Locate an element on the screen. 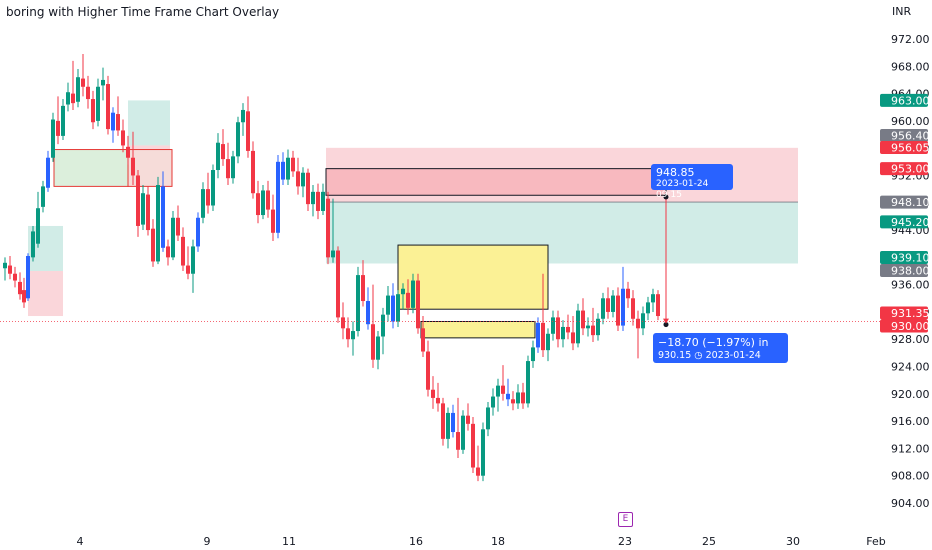 The height and width of the screenshot is (550, 932). price-label-text: 956.05 is located at coordinates (910, 148).